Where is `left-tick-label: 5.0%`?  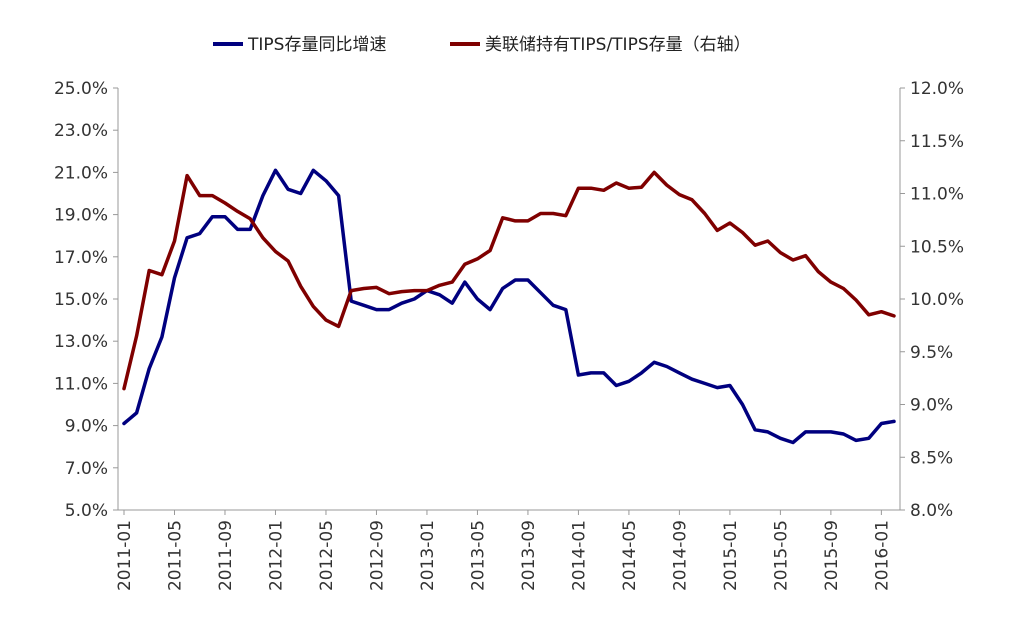
left-tick-label: 5.0% is located at coordinates (86, 511).